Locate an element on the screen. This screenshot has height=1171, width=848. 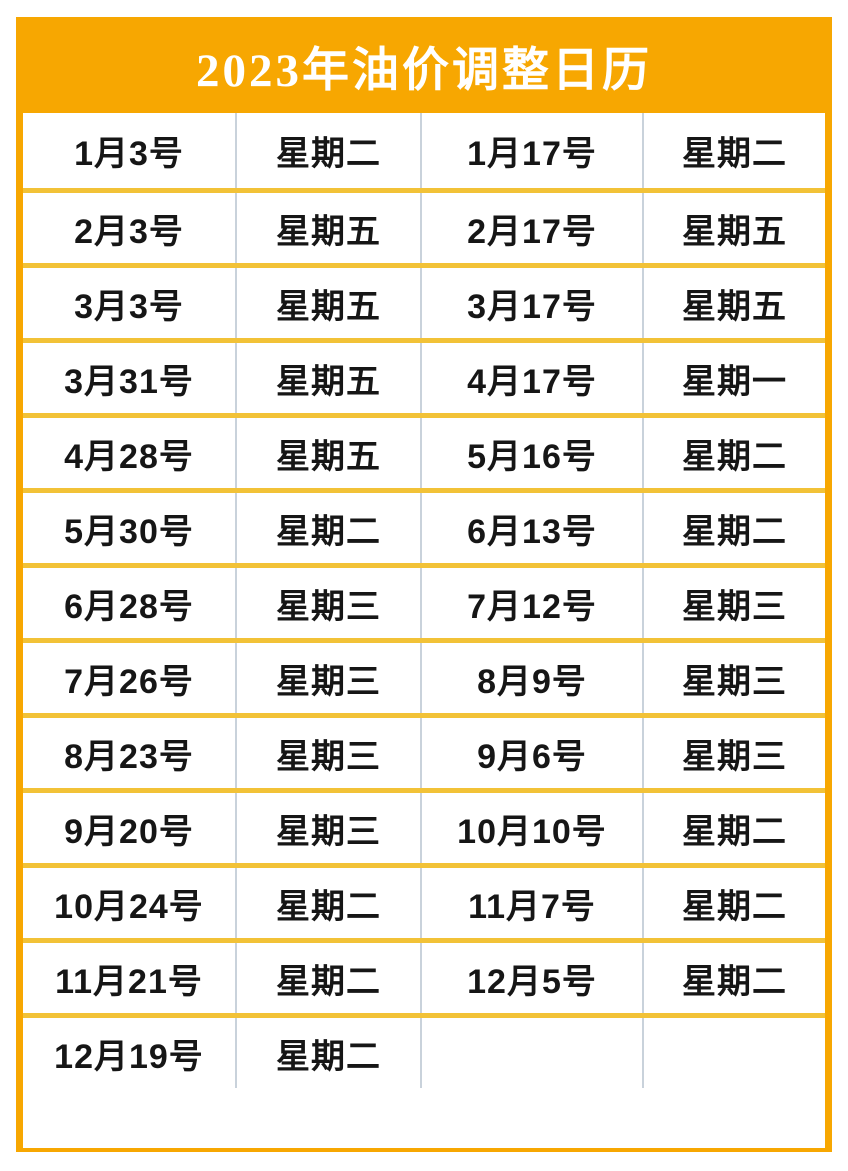
date-cell: 10月10号 is located at coordinates (531, 828).